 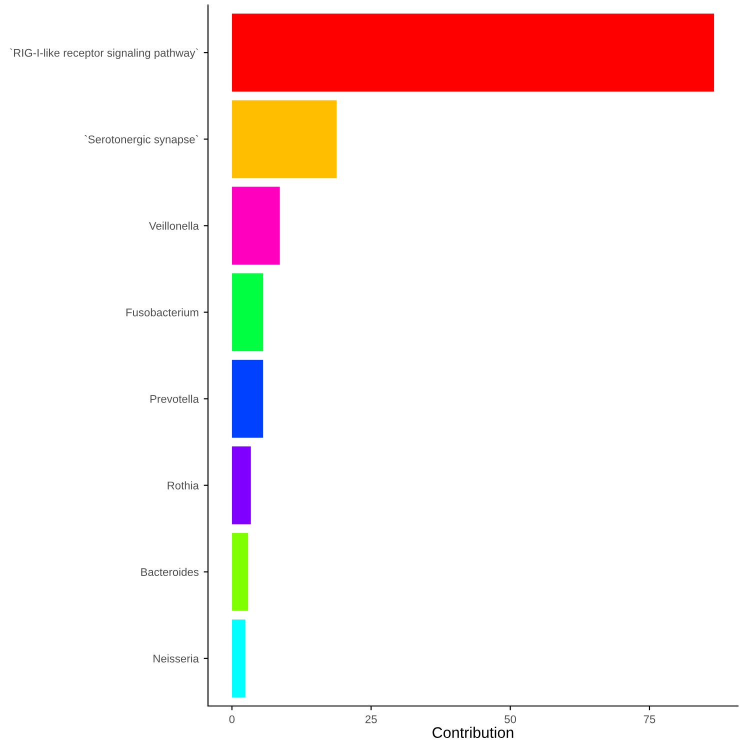 I want to click on y-tick-label: Prevotella, so click(x=174, y=398).